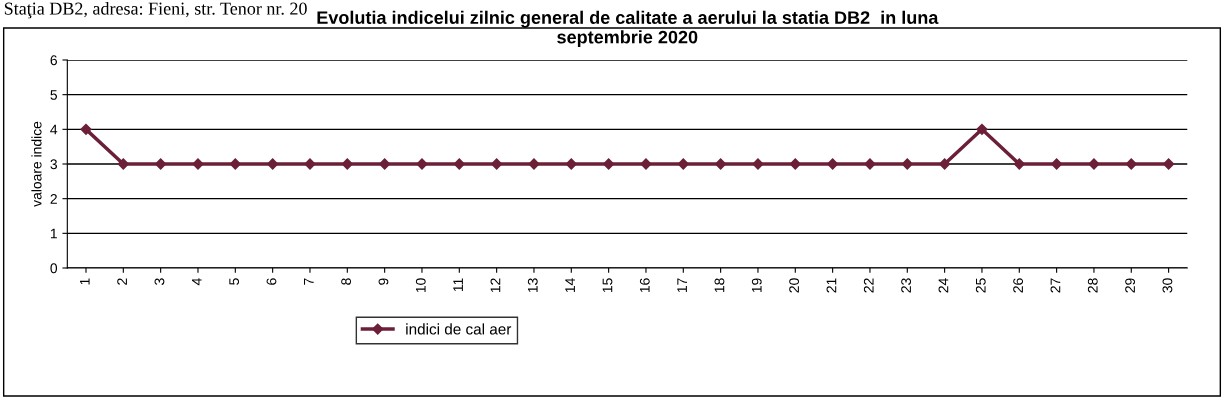  I want to click on y-tick-label: 6, so click(53, 60).